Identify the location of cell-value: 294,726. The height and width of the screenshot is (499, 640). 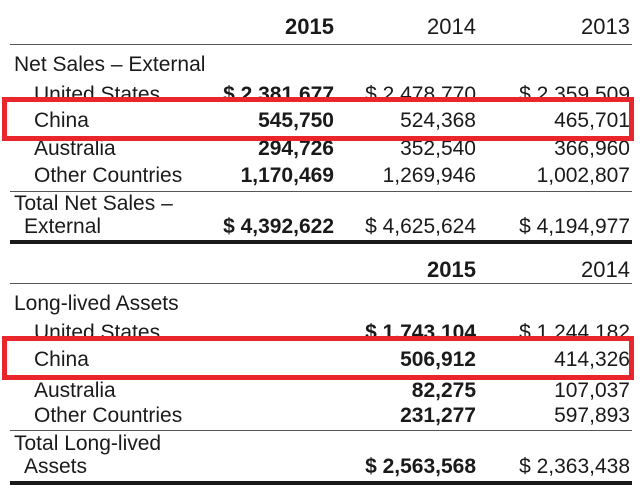
(296, 148).